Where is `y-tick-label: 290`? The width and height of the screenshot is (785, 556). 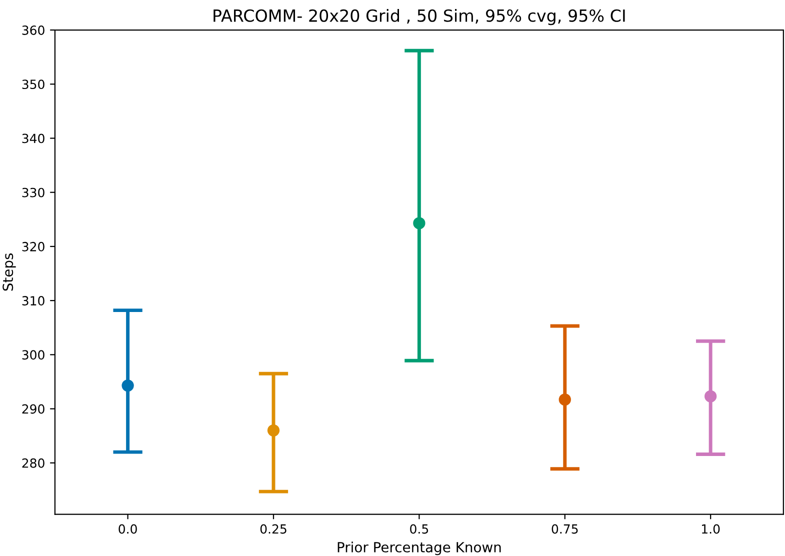 y-tick-label: 290 is located at coordinates (33, 409).